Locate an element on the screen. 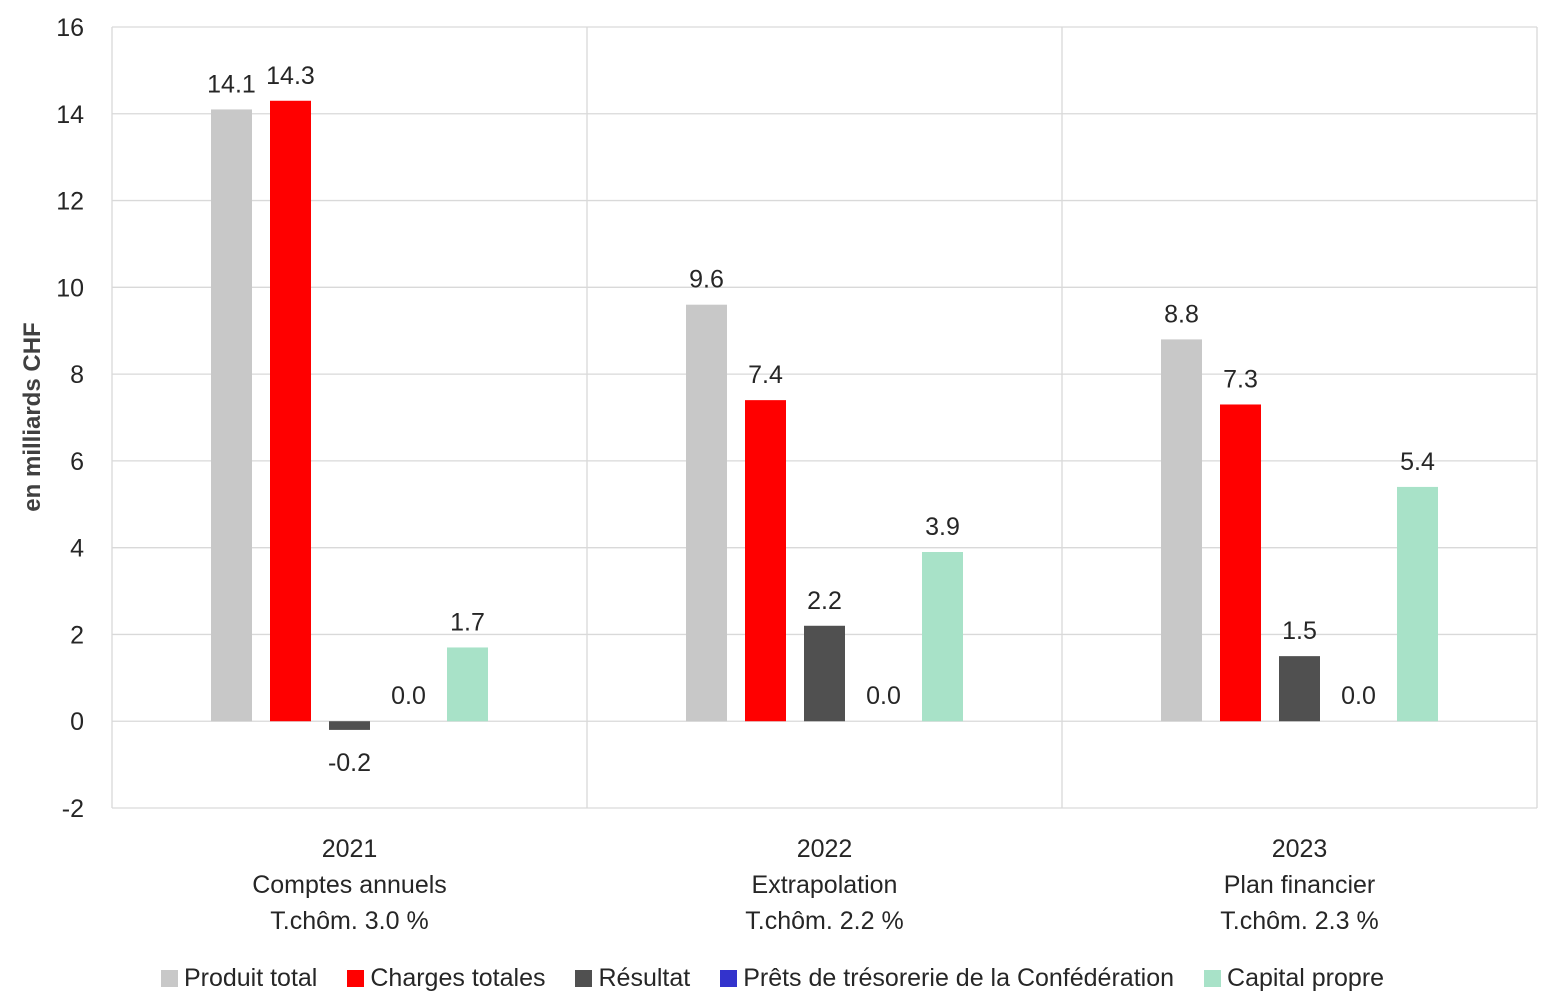 This screenshot has width=1545, height=997. data-label: -0.2 is located at coordinates (349, 763).